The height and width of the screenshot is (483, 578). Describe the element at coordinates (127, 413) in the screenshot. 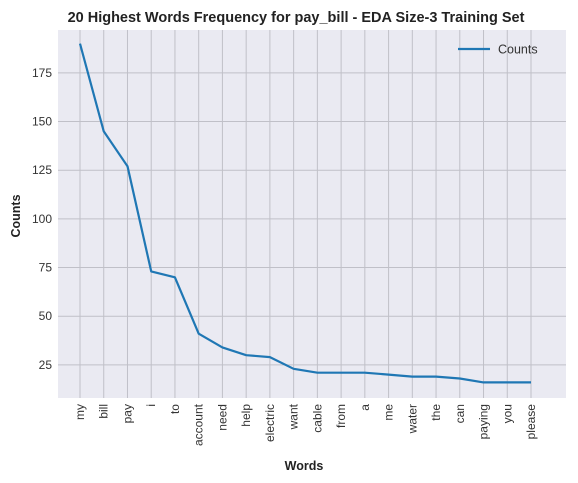

I see `x-tick-label: pay` at that location.